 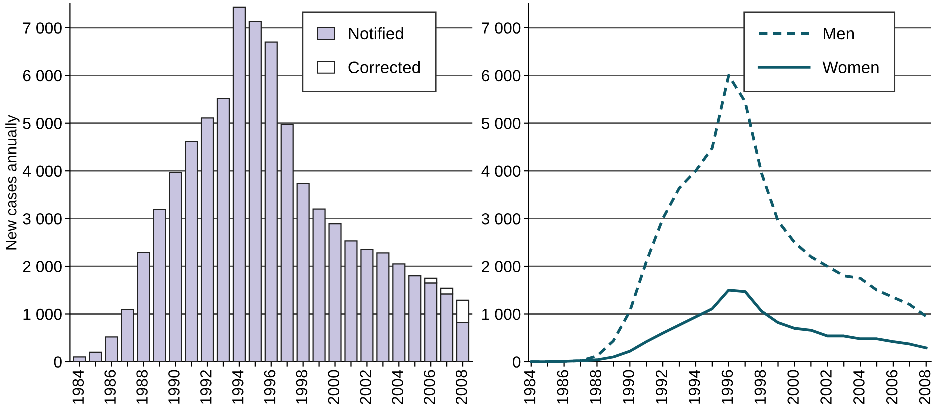 I want to click on legend-label: Corrected, so click(x=384, y=67).